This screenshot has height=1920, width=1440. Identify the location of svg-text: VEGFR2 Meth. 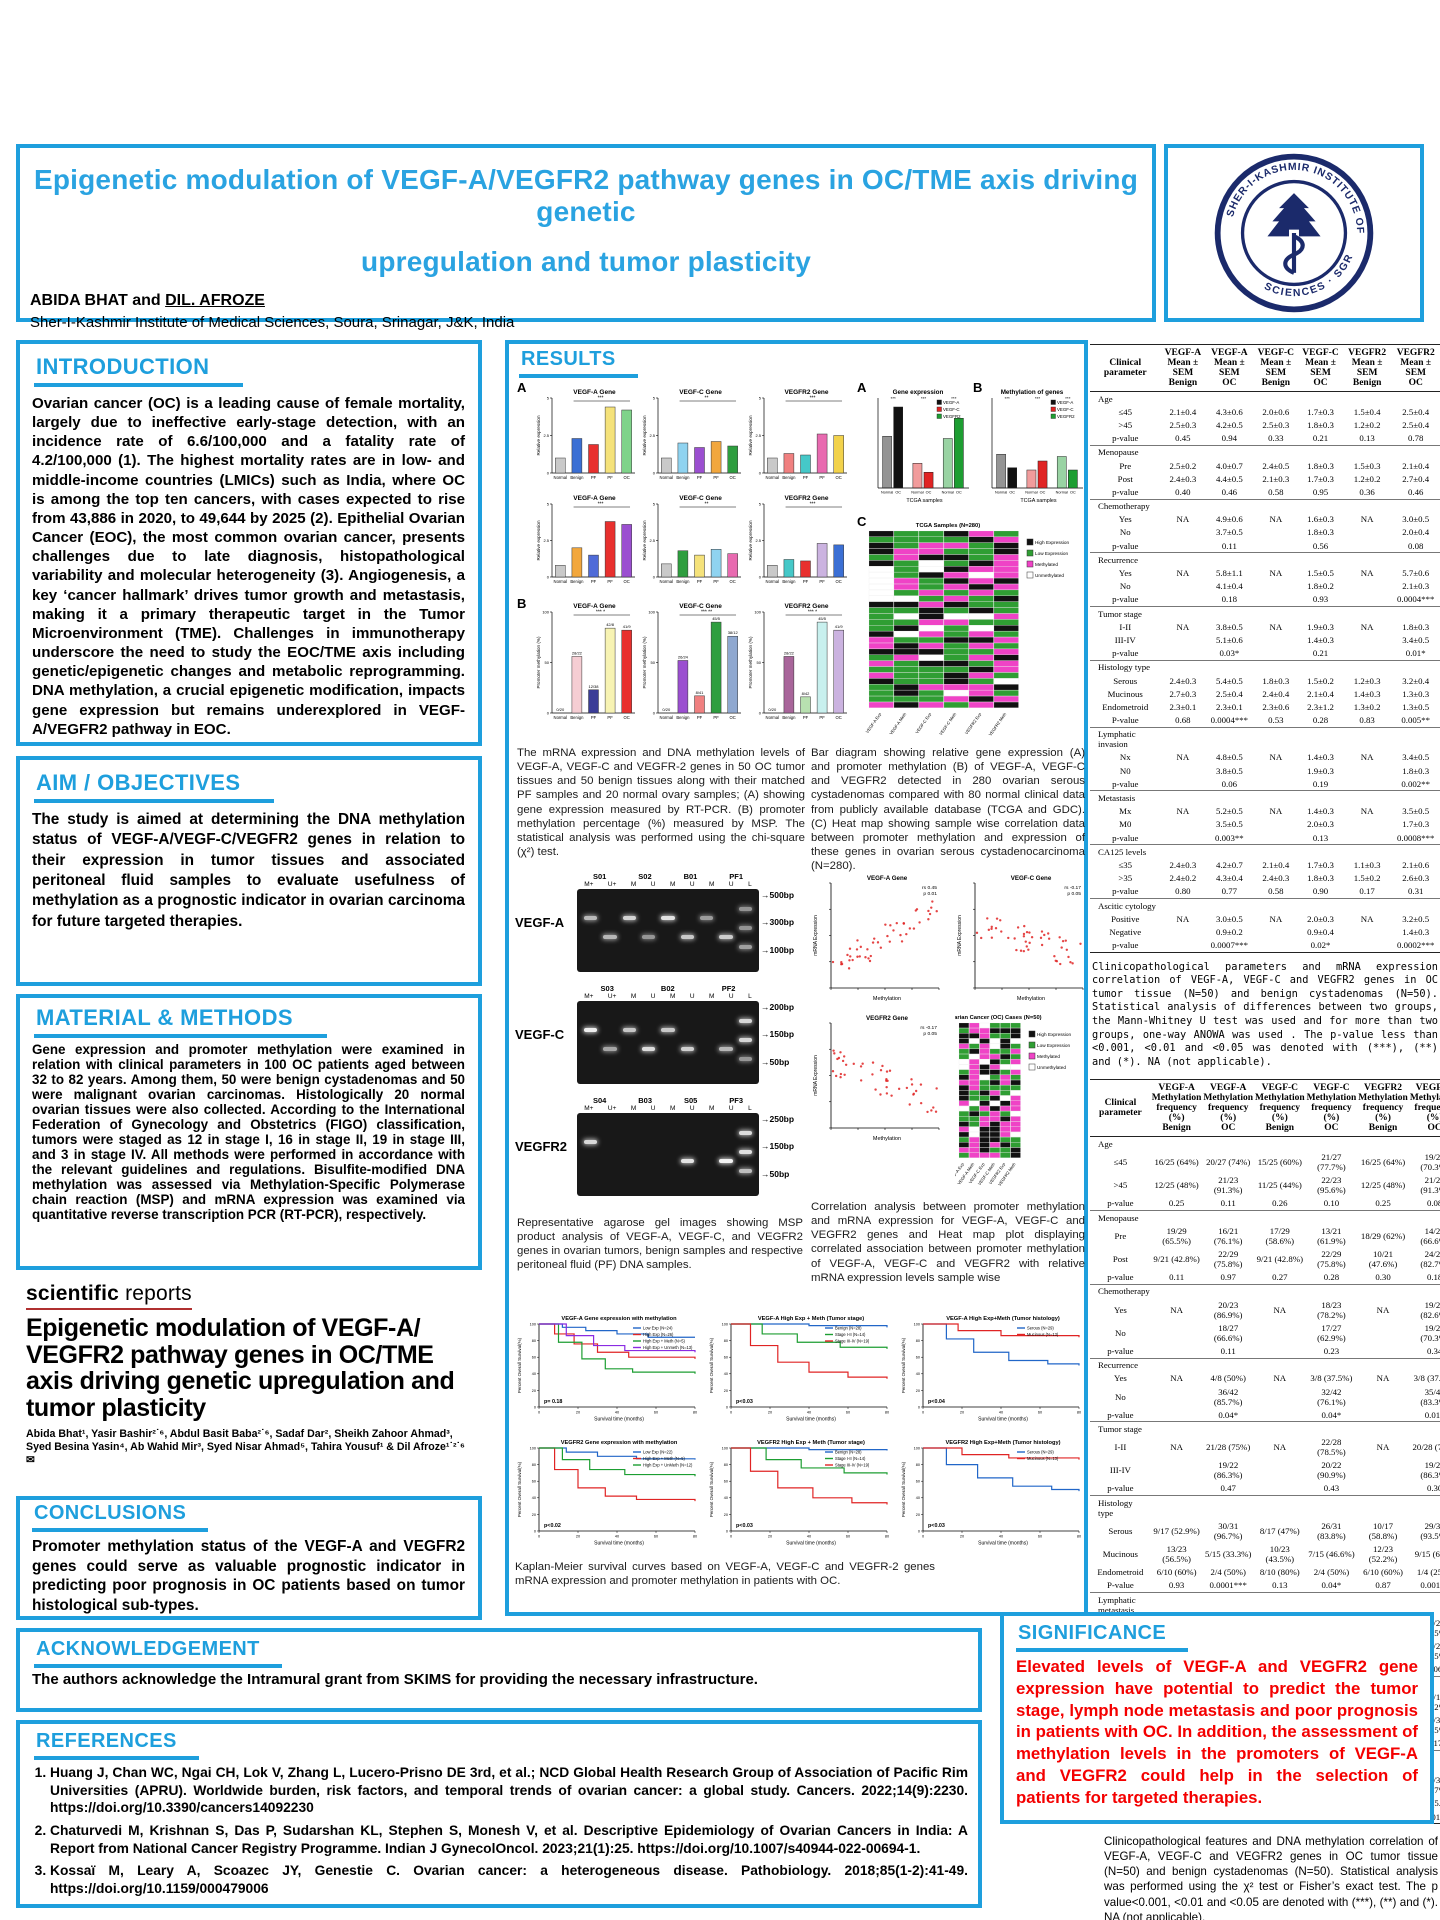
(998, 724).